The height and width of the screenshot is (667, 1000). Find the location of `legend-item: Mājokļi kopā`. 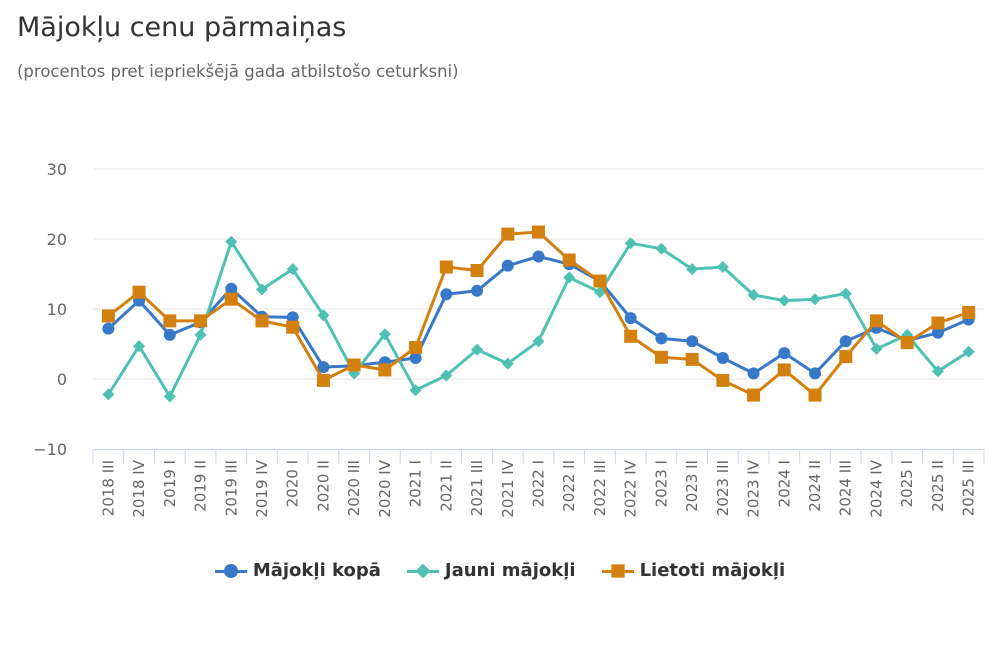

legend-item: Mājokļi kopā is located at coordinates (297, 570).